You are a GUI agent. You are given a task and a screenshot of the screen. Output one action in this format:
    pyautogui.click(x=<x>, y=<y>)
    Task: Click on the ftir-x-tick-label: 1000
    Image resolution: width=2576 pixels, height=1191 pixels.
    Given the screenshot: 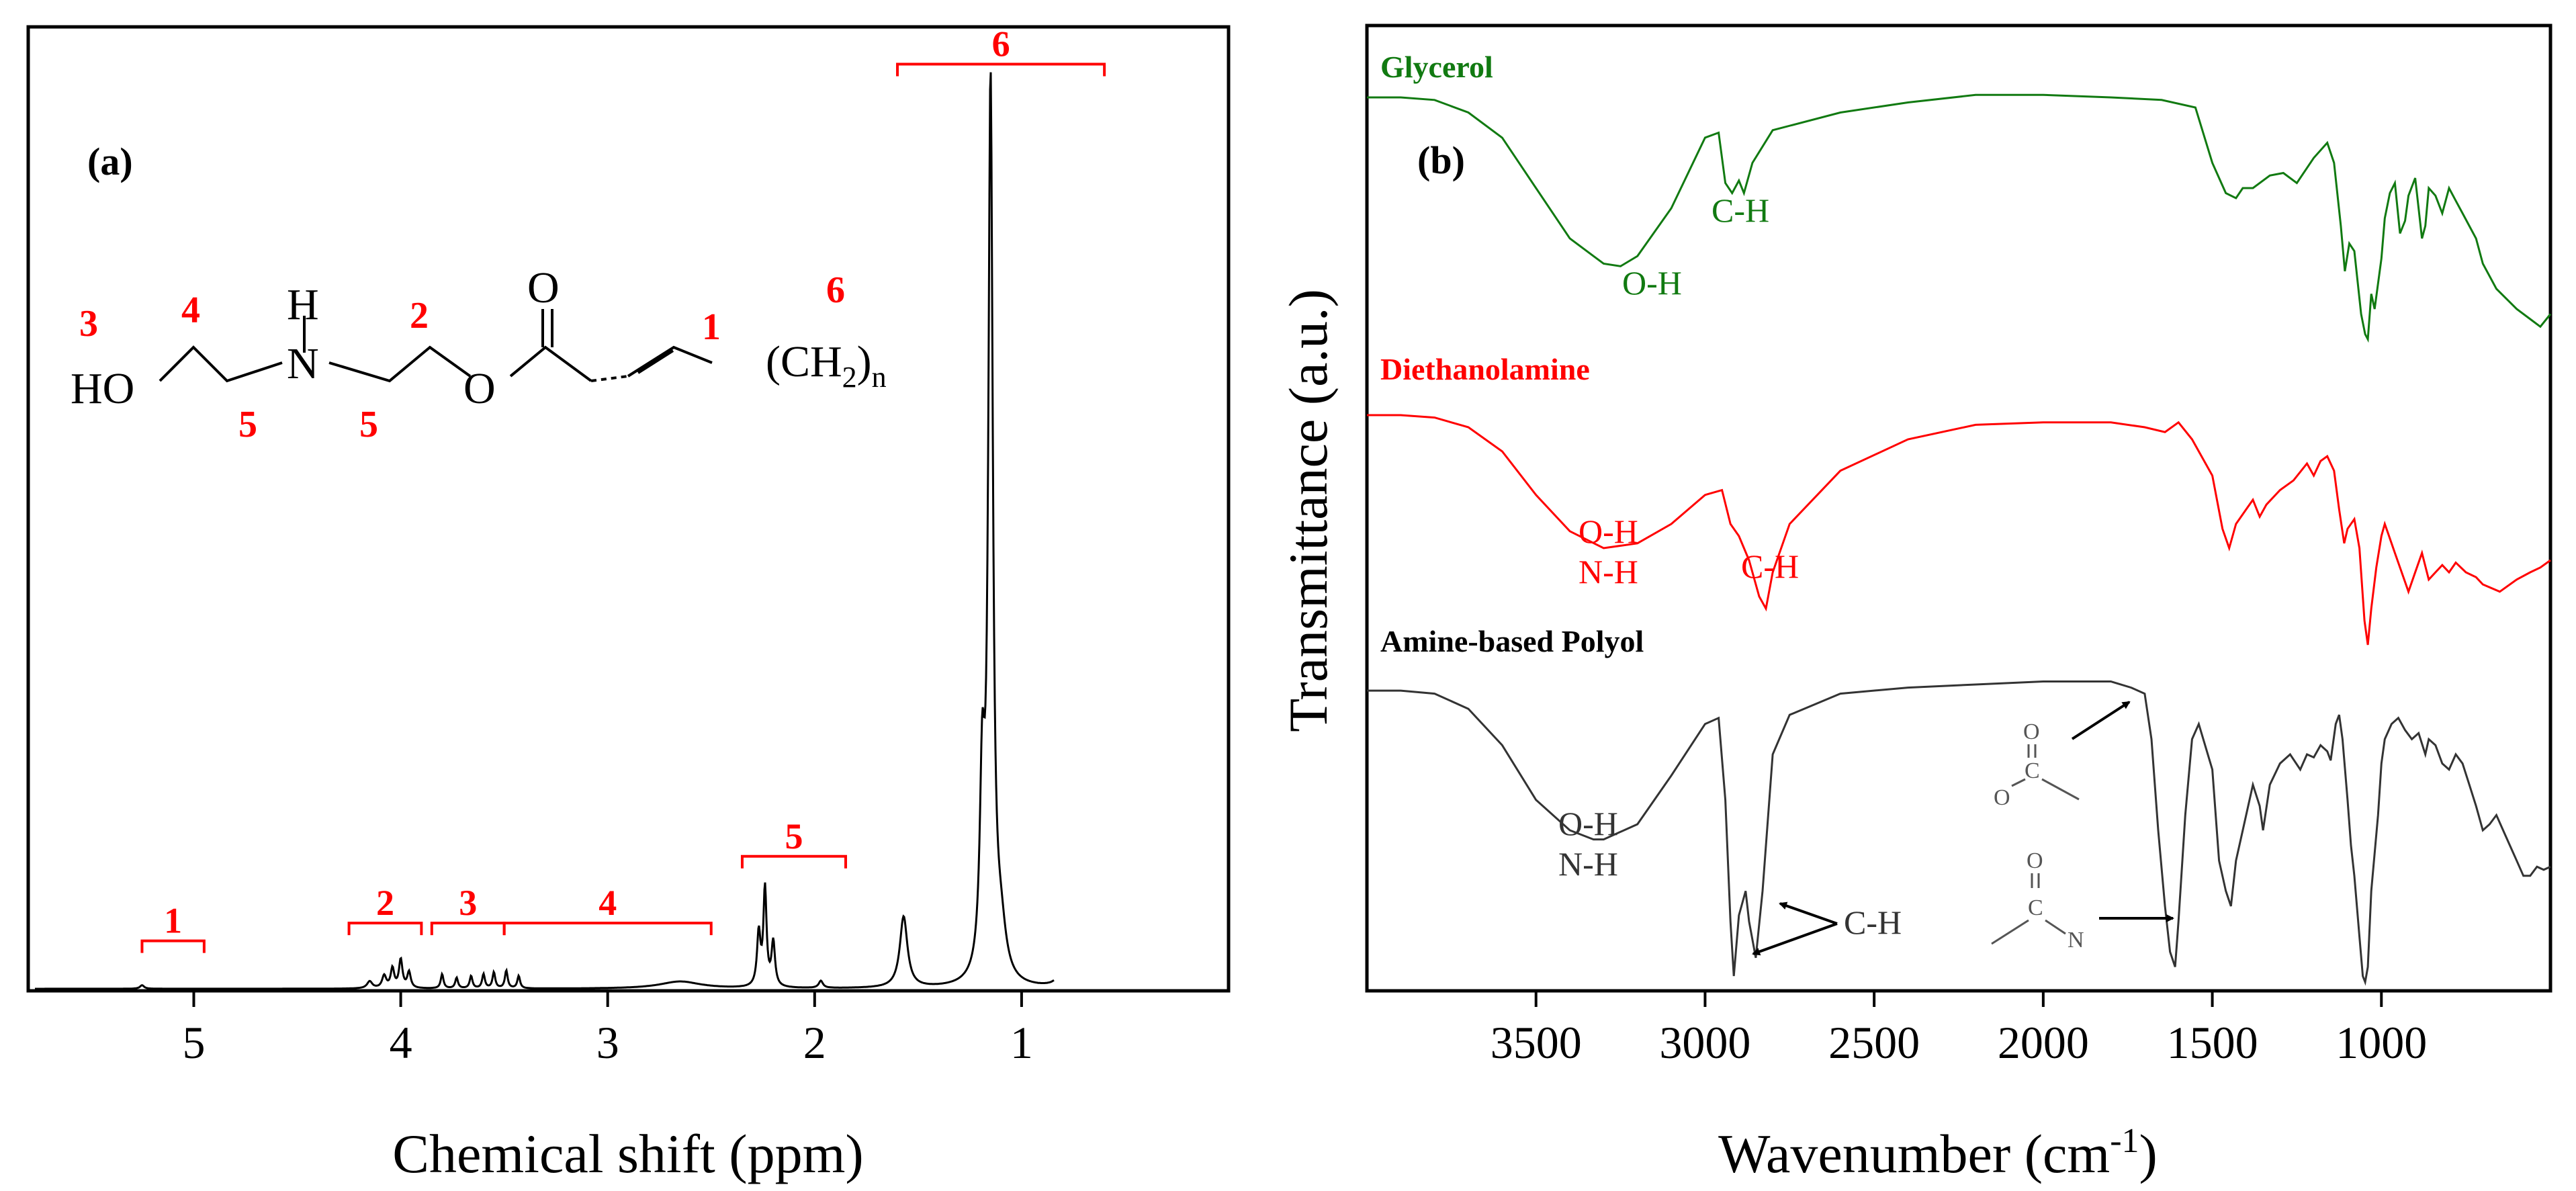 What is the action you would take?
    pyautogui.click(x=2382, y=1042)
    